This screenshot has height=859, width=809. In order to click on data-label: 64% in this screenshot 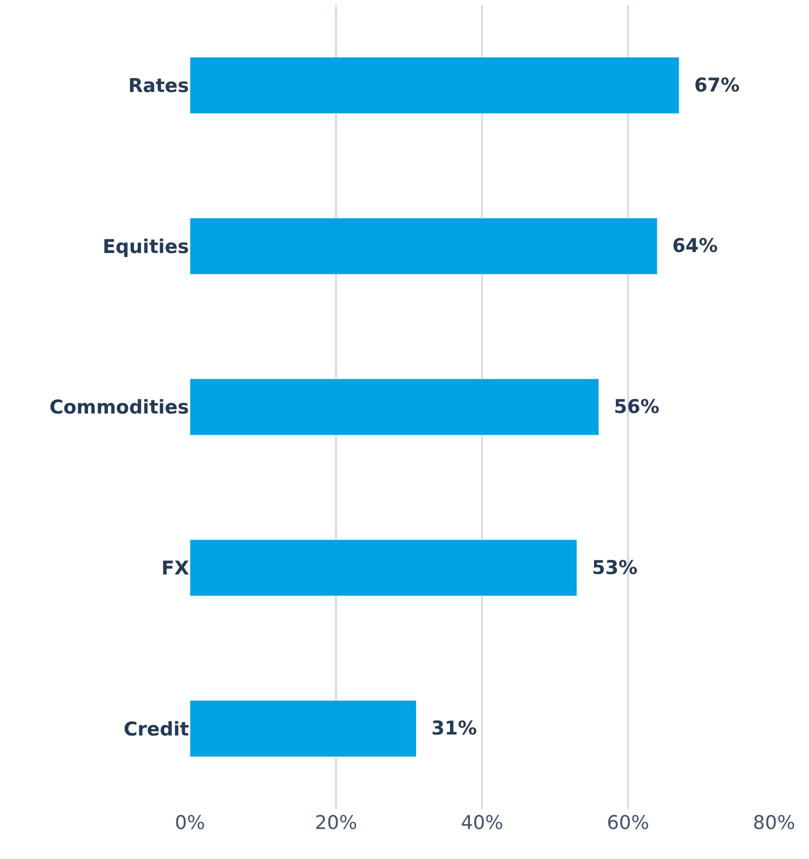, I will do `click(695, 246)`.